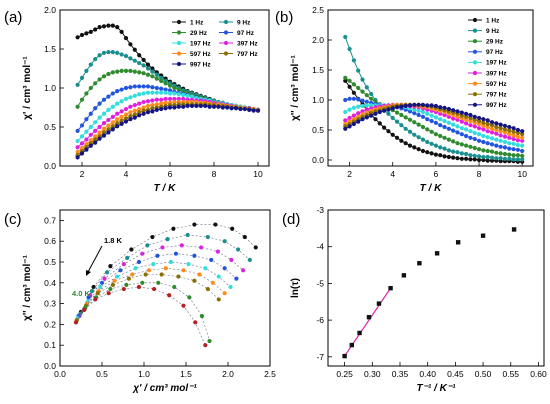 The height and width of the screenshot is (404, 550). Describe the element at coordinates (291, 219) in the screenshot. I see `panel-label-d: (d)` at that location.